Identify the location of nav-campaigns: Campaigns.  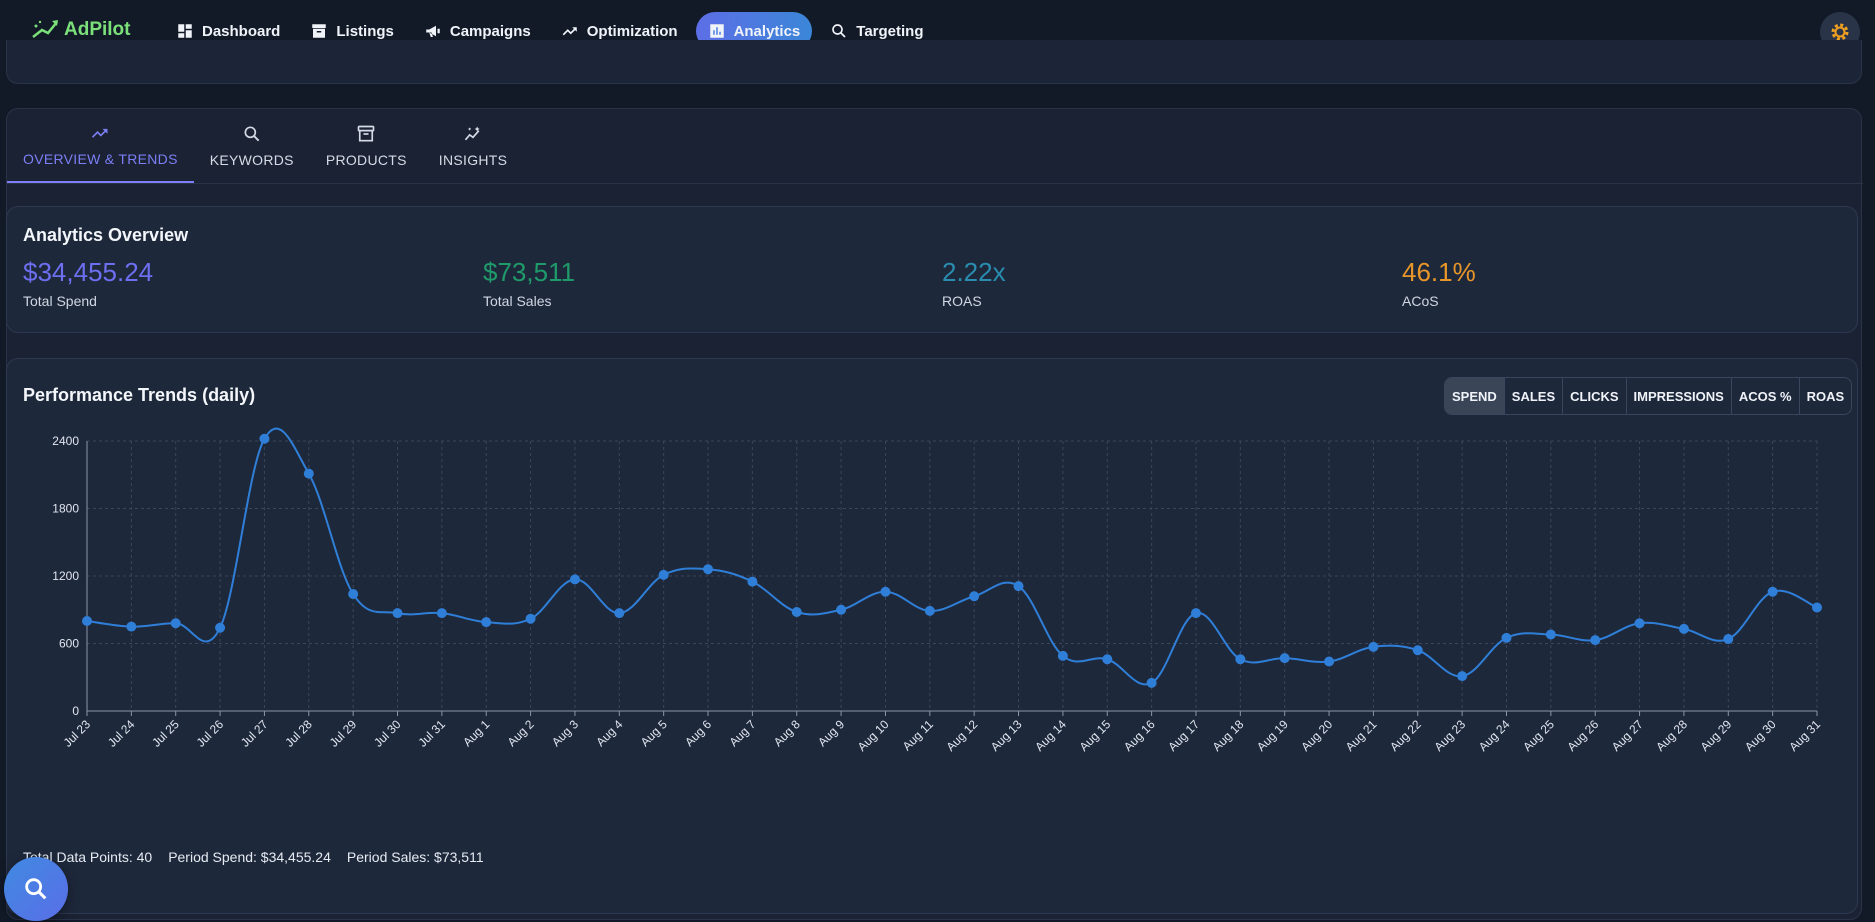
(477, 31).